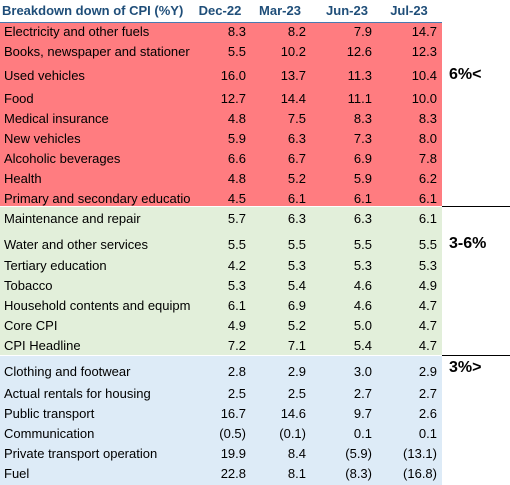 This screenshot has width=510, height=485. I want to click on value-cell: 13.7, so click(293, 75).